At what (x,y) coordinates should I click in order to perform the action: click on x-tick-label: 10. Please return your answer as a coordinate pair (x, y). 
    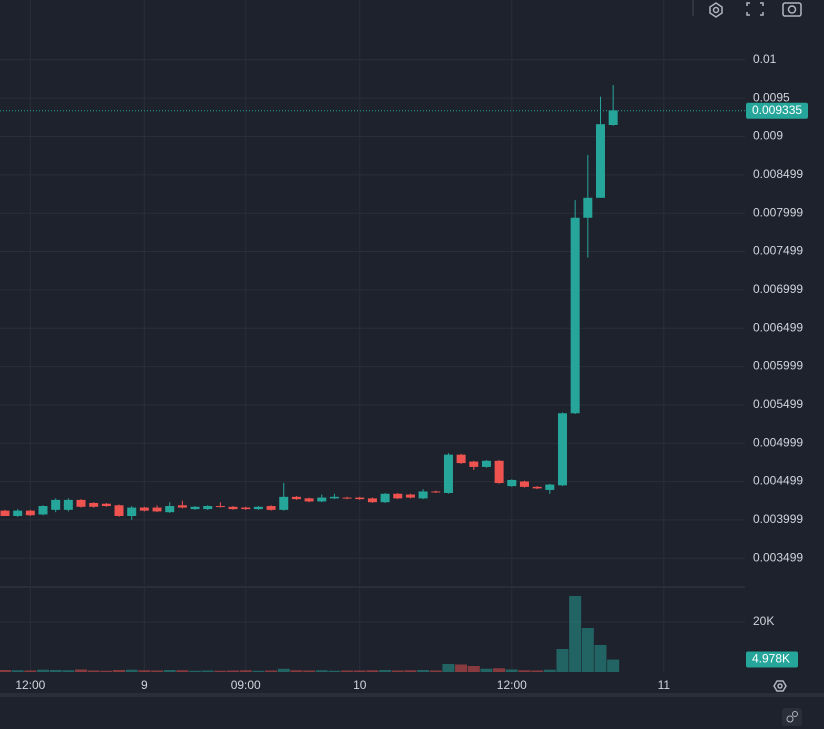
    Looking at the image, I should click on (360, 685).